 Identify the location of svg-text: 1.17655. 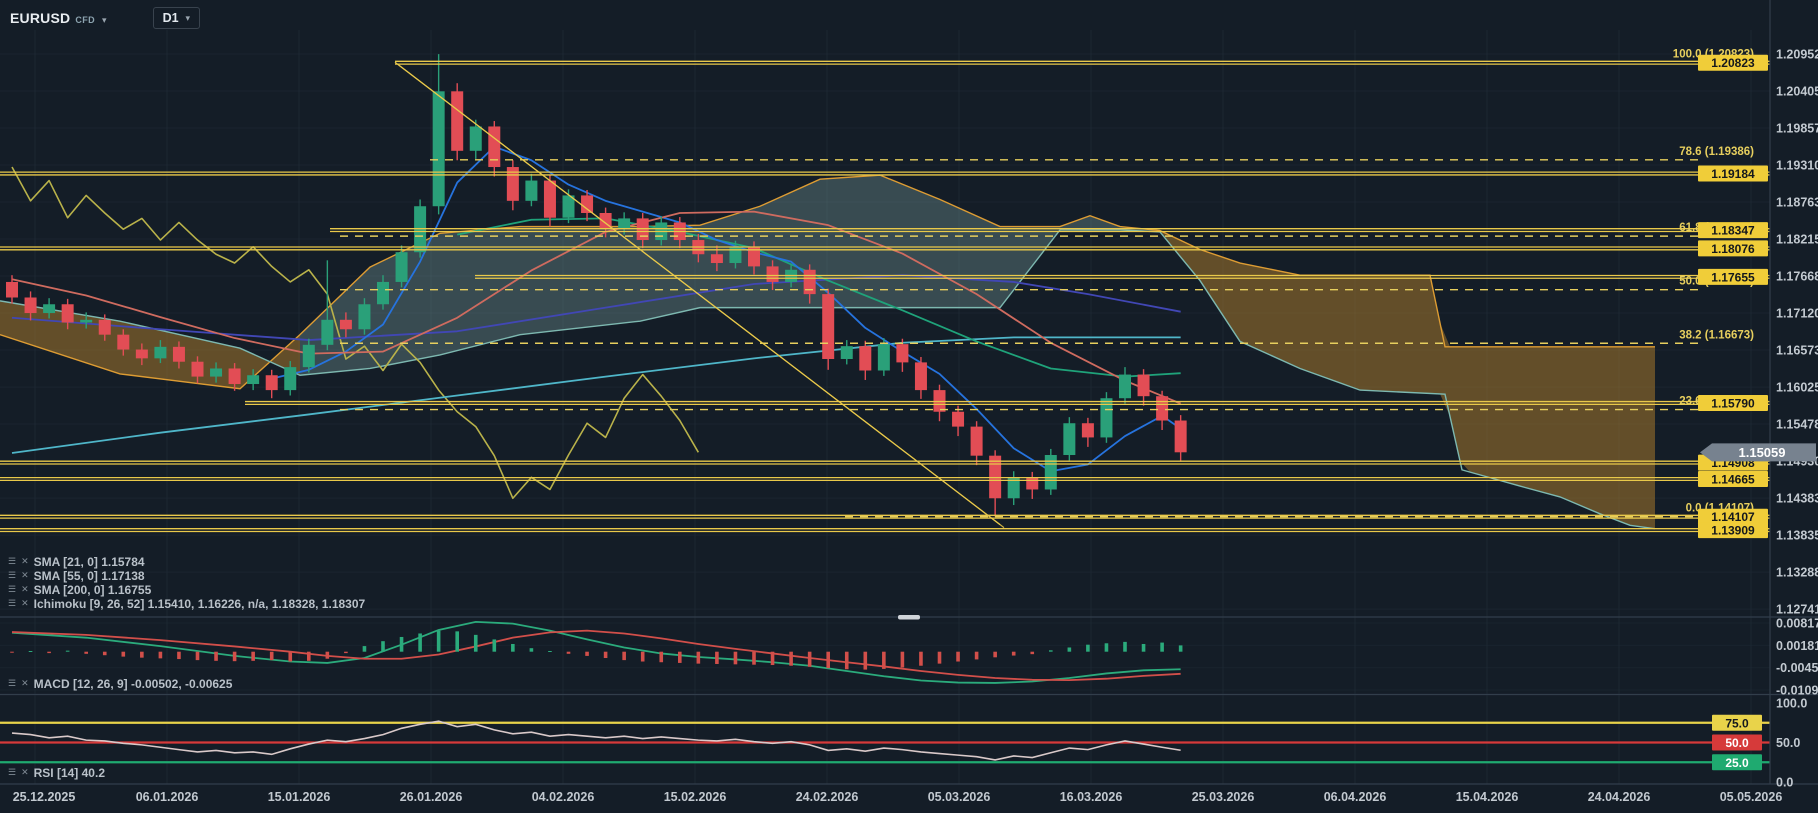
(1733, 277).